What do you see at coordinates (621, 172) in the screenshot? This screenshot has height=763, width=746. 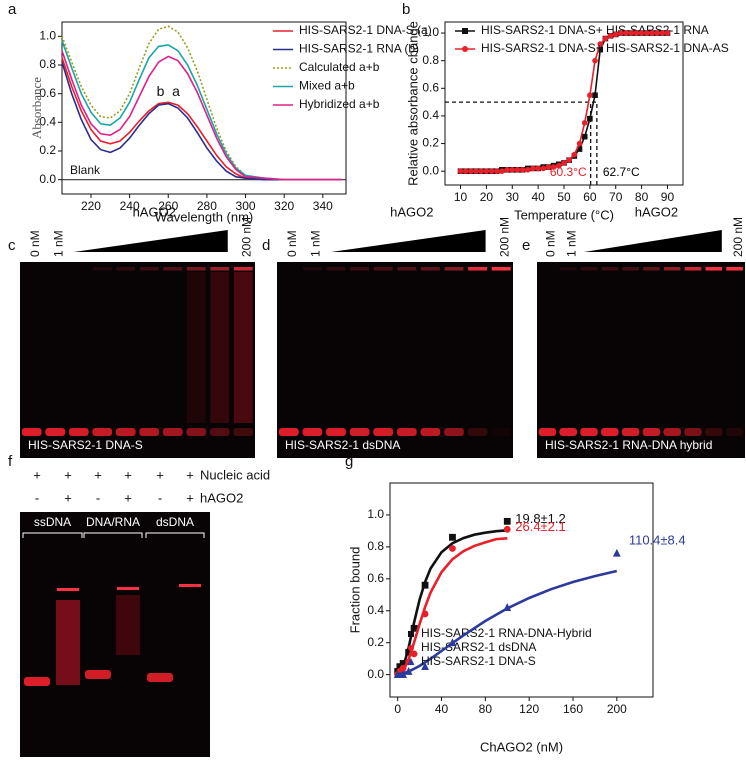 I see `tm-label: 62.7°C` at bounding box center [621, 172].